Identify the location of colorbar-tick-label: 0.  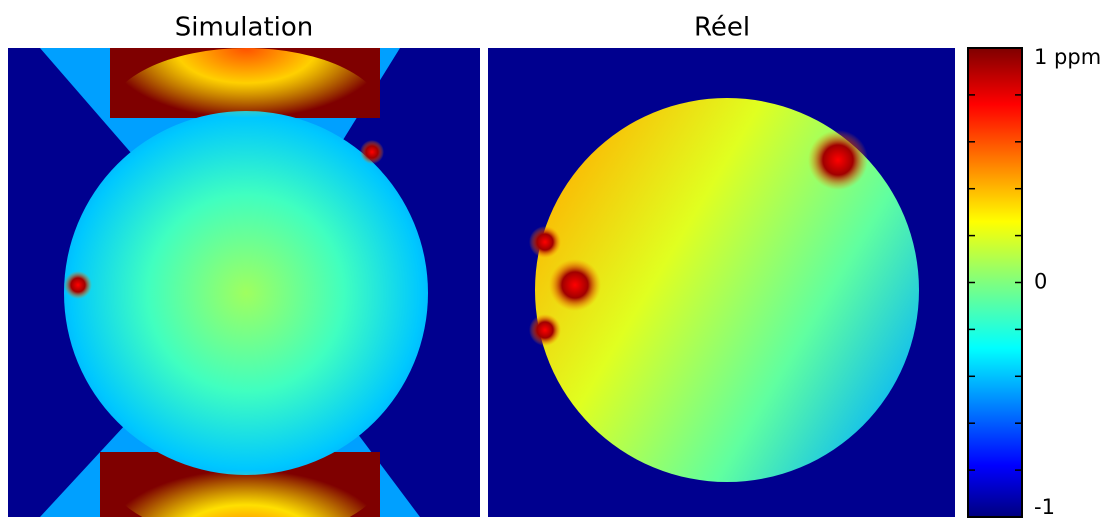
(1040, 282).